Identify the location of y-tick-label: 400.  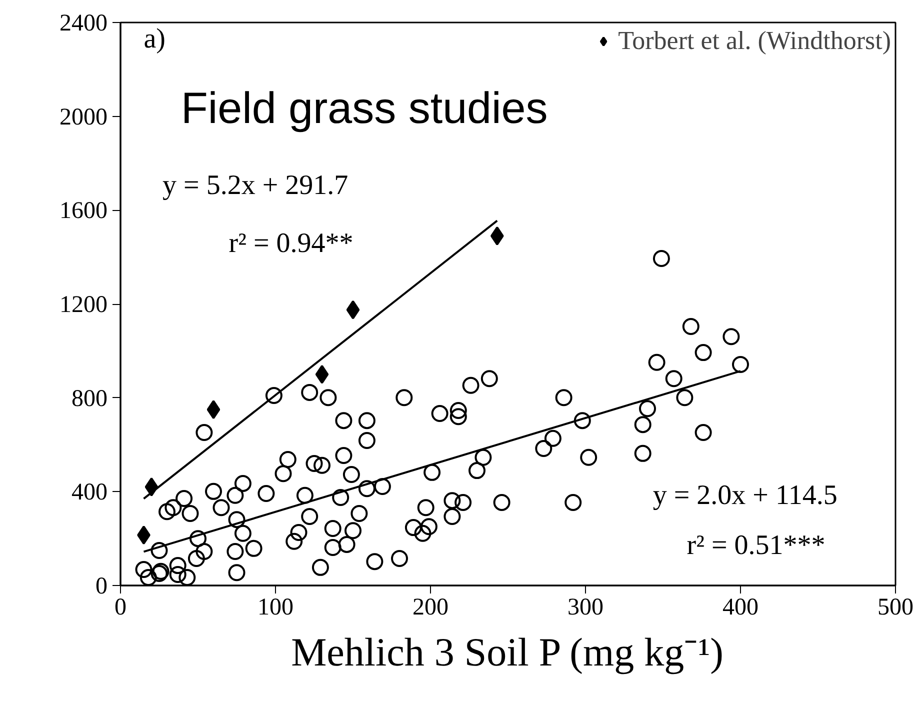
(90, 493).